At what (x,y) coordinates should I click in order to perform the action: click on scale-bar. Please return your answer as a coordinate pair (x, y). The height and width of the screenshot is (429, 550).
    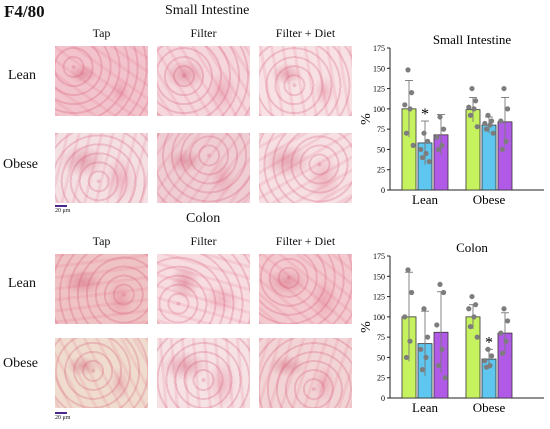
    Looking at the image, I should click on (61, 413).